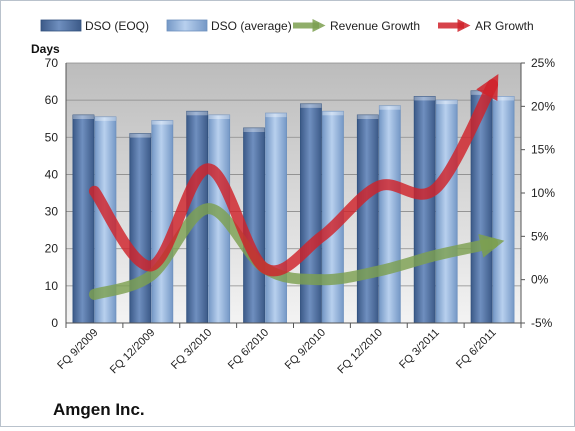 Image resolution: width=575 pixels, height=431 pixels. What do you see at coordinates (543, 106) in the screenshot?
I see `y2-tick-label: 20%` at bounding box center [543, 106].